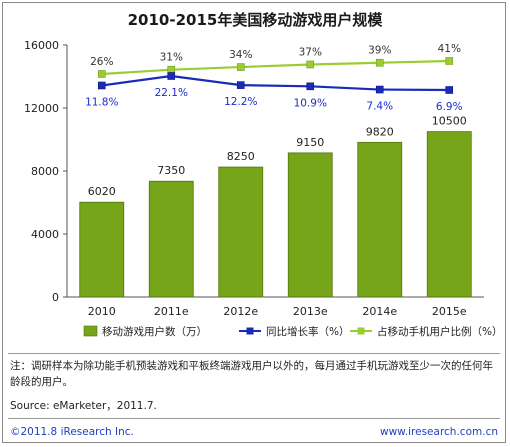 This screenshot has height=447, width=510. I want to click on y-tick-label: 0, so click(55, 297).